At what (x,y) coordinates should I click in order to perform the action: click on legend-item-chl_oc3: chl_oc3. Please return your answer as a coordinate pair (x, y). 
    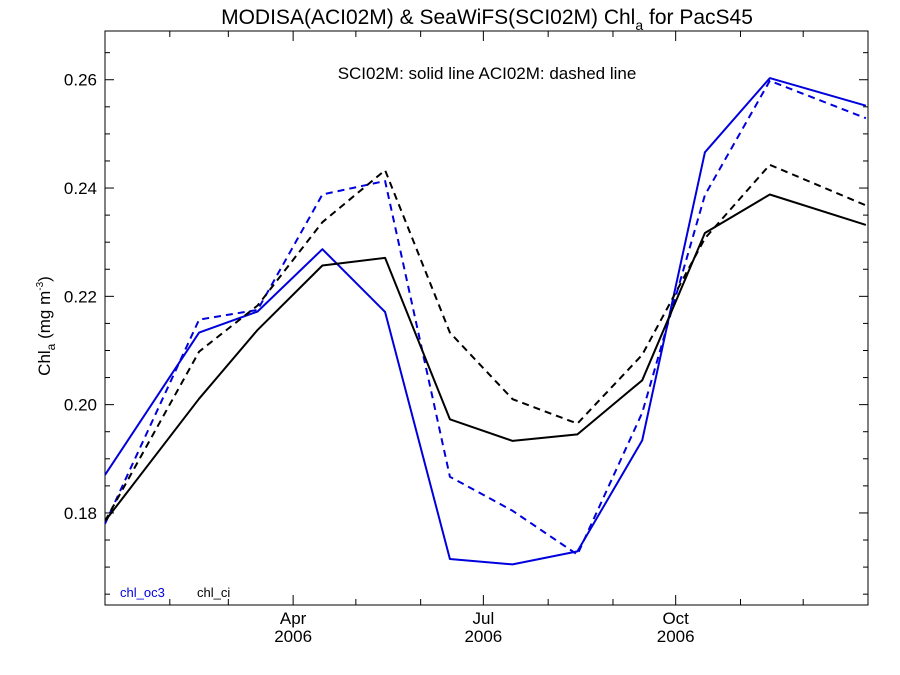
    Looking at the image, I should click on (142, 592).